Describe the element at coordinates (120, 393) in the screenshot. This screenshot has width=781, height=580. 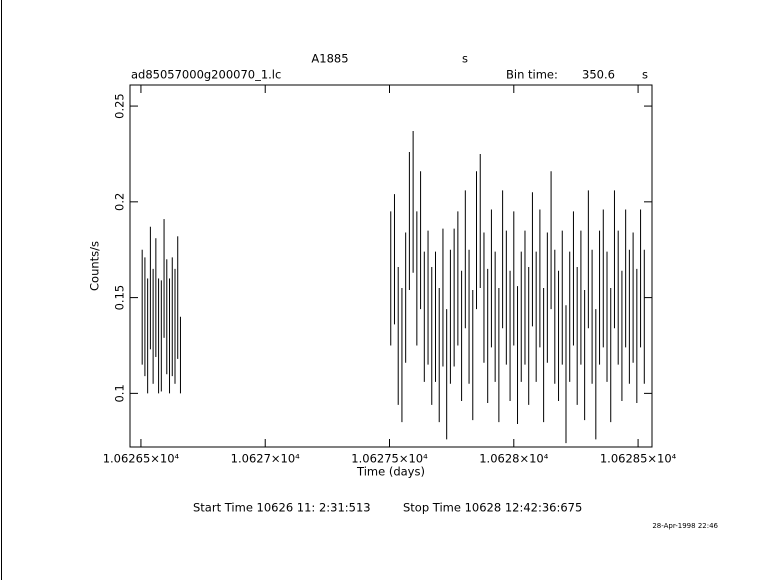
I see `y-tick-label: 0.1` at that location.